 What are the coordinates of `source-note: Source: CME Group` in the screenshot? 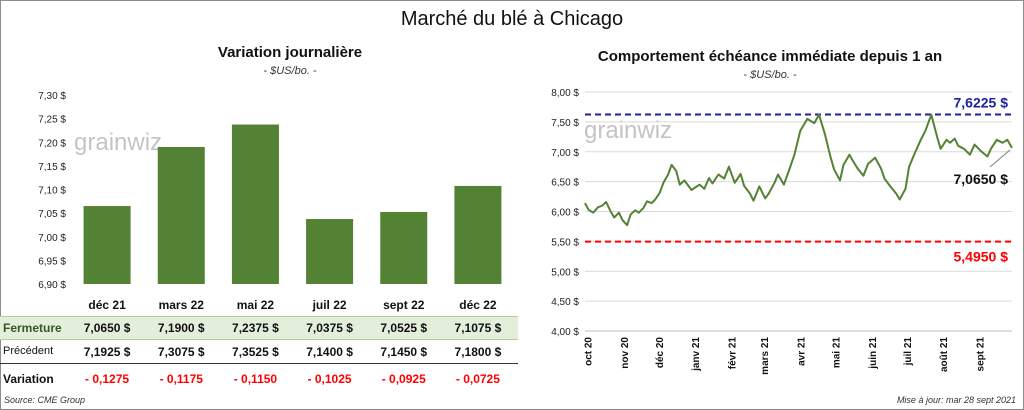 It's located at (45, 400).